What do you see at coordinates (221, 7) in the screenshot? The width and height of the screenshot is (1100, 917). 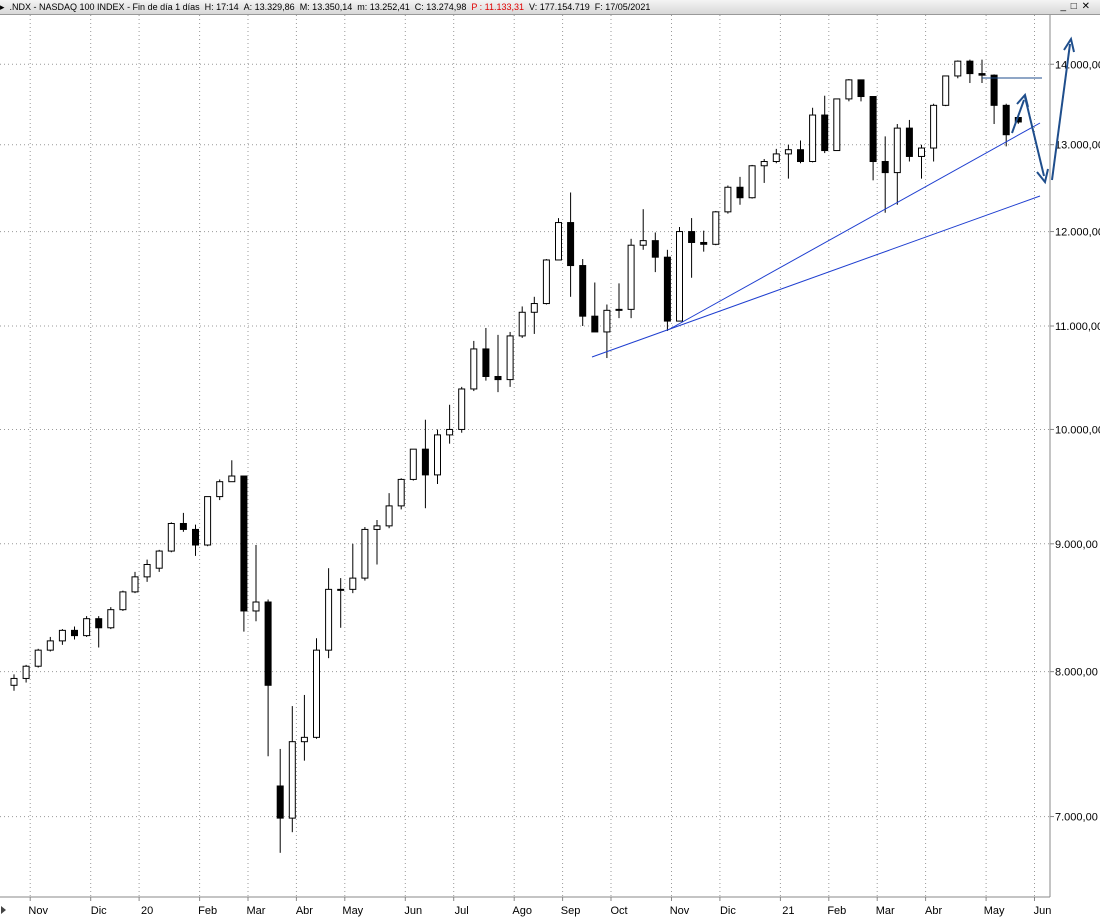 I see `header-field: H: 17:14` at bounding box center [221, 7].